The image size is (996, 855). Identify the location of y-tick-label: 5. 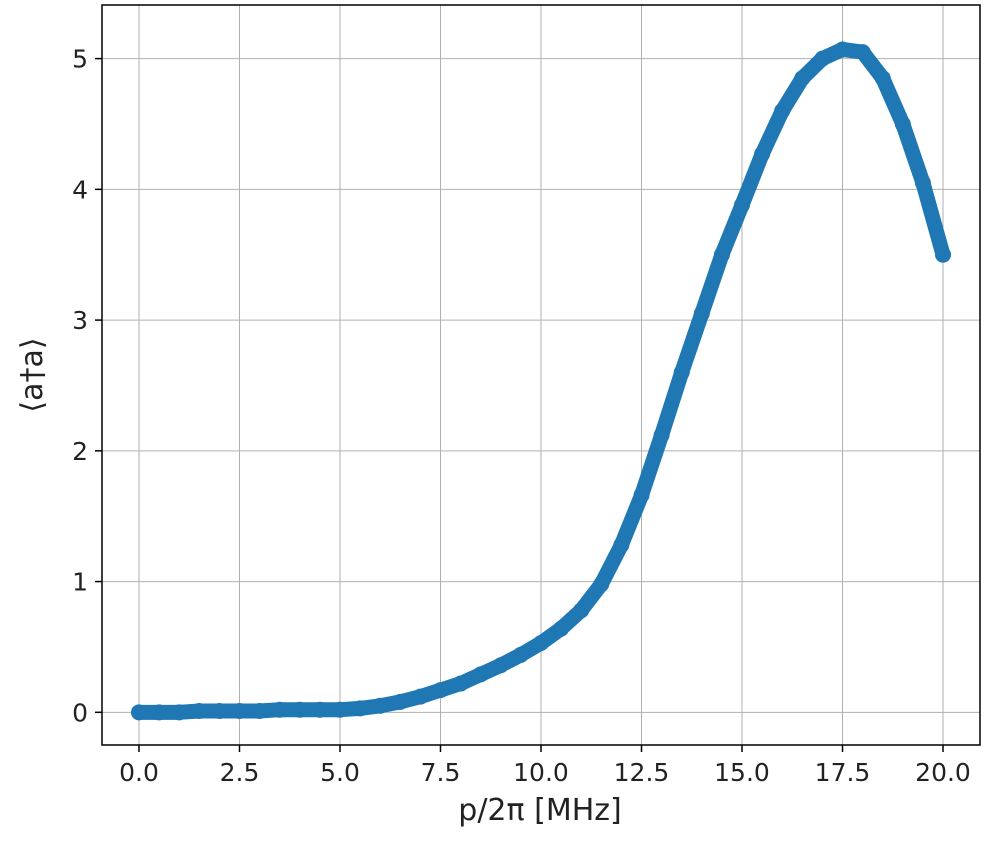
(80, 59).